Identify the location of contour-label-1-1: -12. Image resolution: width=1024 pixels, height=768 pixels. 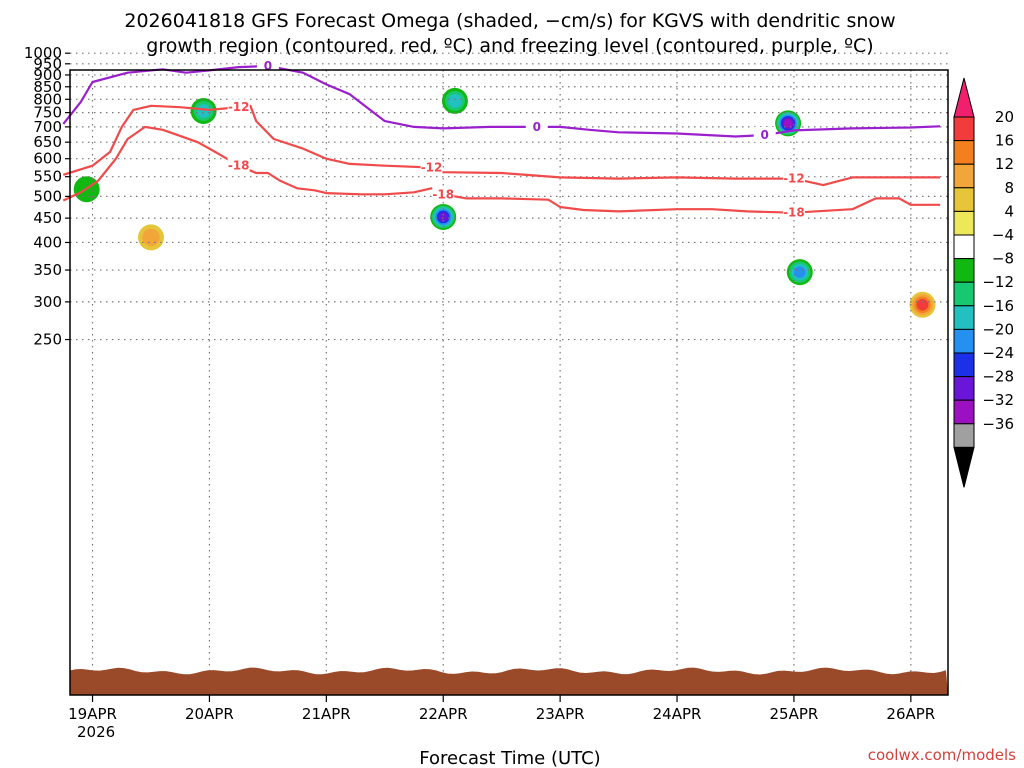
(432, 168).